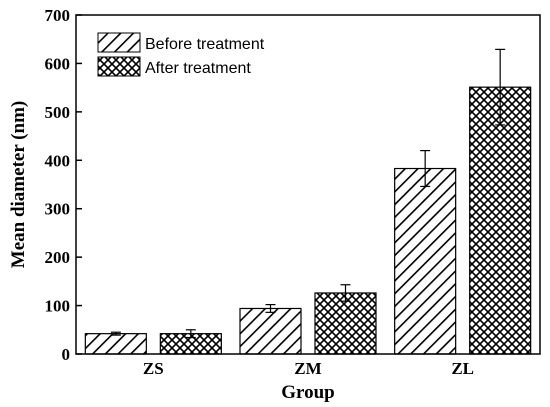  What do you see at coordinates (205, 44) in the screenshot?
I see `legend-label-before: Before treatment` at bounding box center [205, 44].